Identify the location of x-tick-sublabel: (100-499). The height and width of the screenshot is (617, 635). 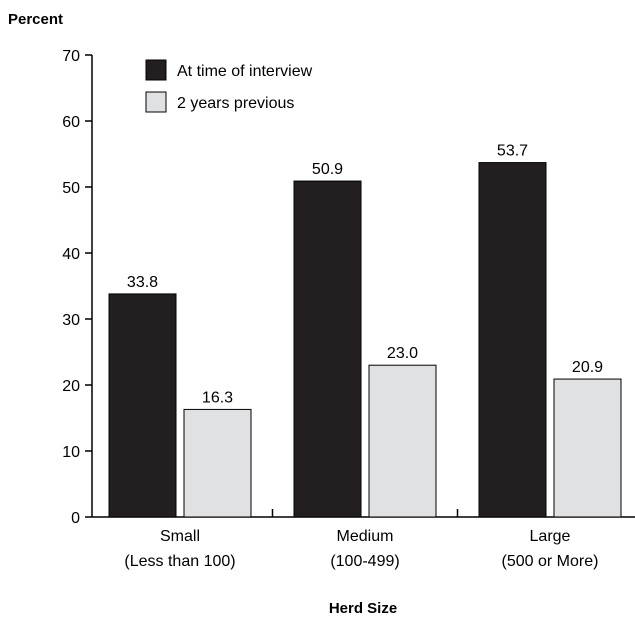
(364, 561).